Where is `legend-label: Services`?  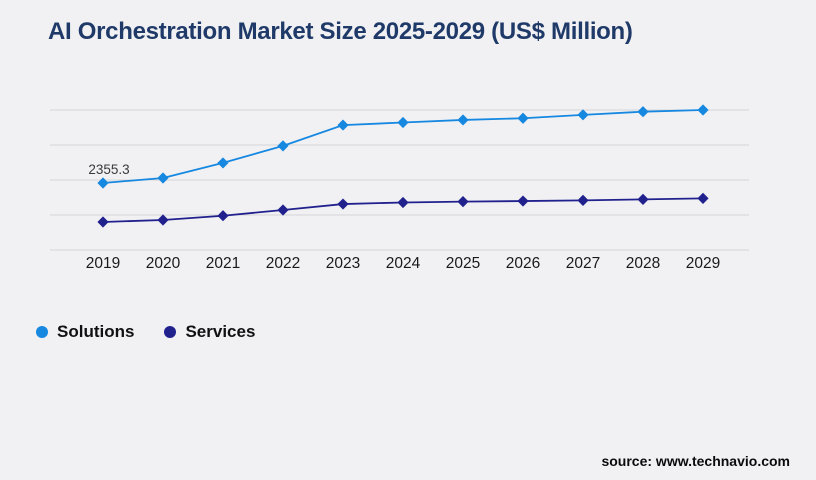 legend-label: Services is located at coordinates (220, 331).